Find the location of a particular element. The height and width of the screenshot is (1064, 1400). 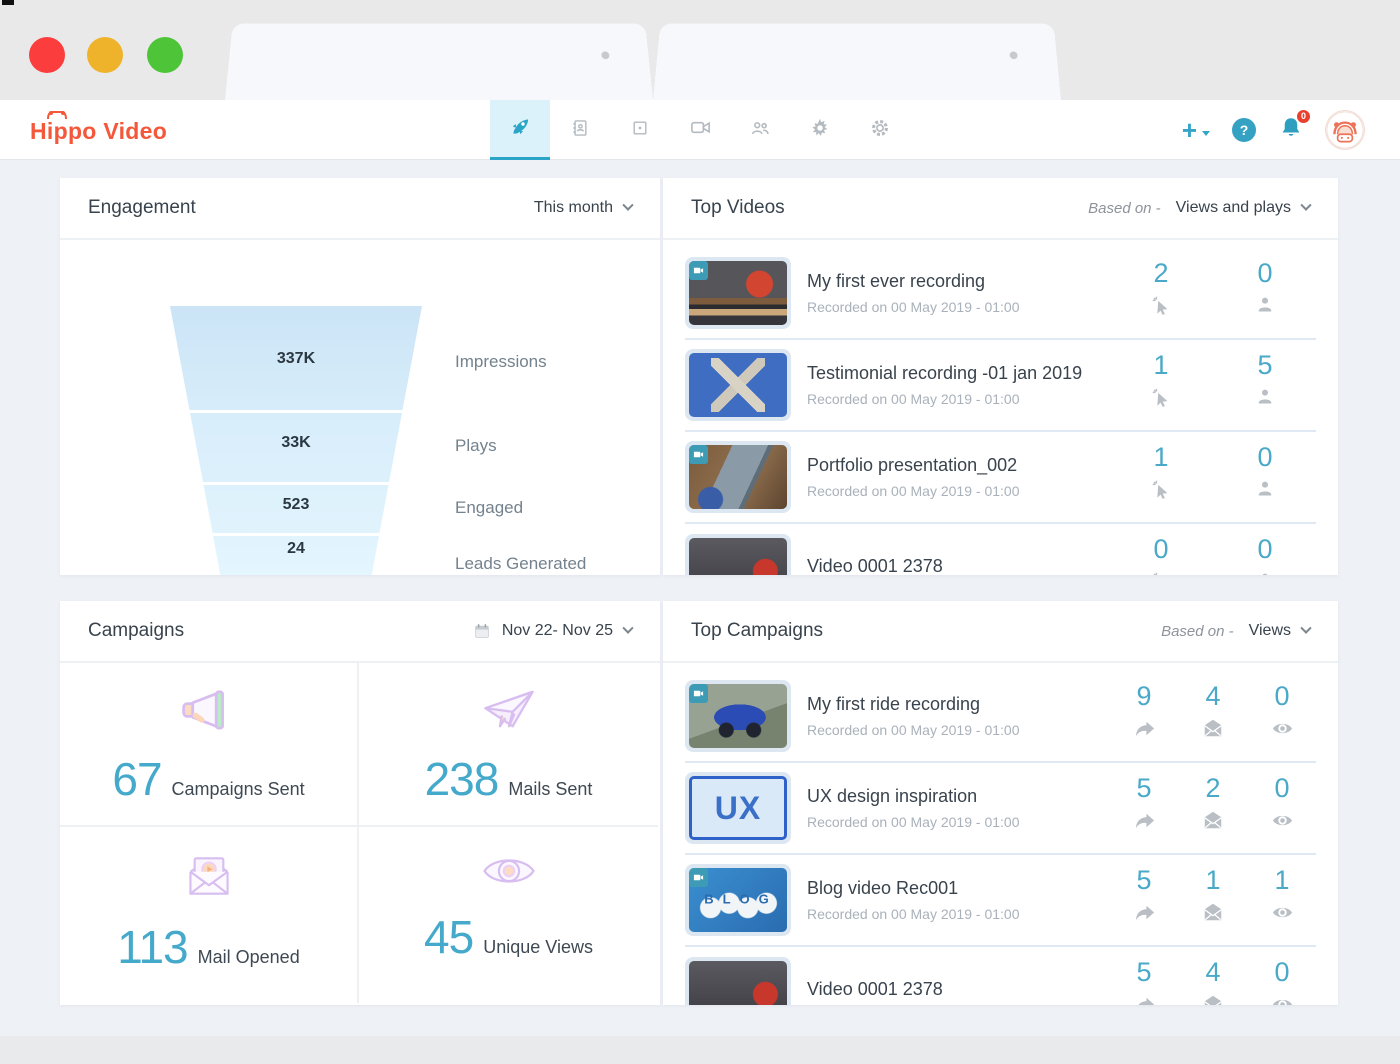

stat-column: 1 is located at coordinates (1161, 379).